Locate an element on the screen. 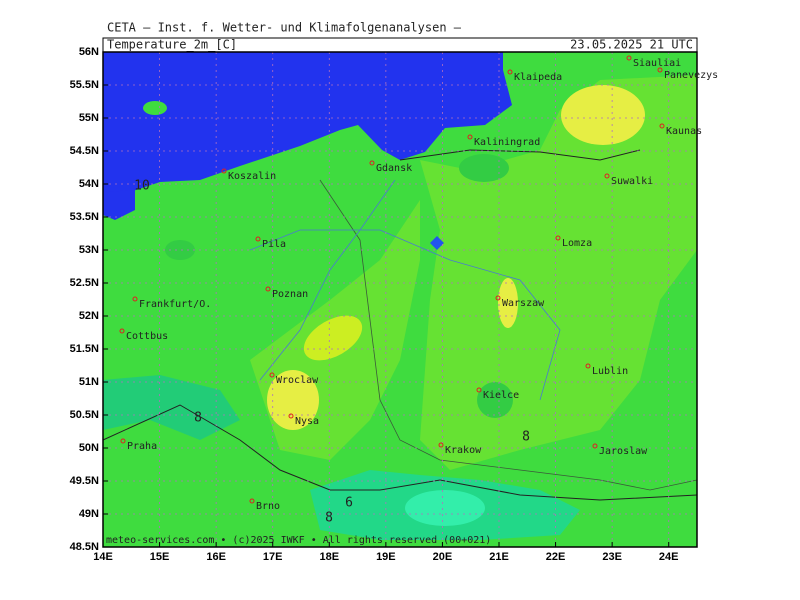 The image size is (800, 600). valid-time: 23.05.2025 21 UTC is located at coordinates (631, 45).